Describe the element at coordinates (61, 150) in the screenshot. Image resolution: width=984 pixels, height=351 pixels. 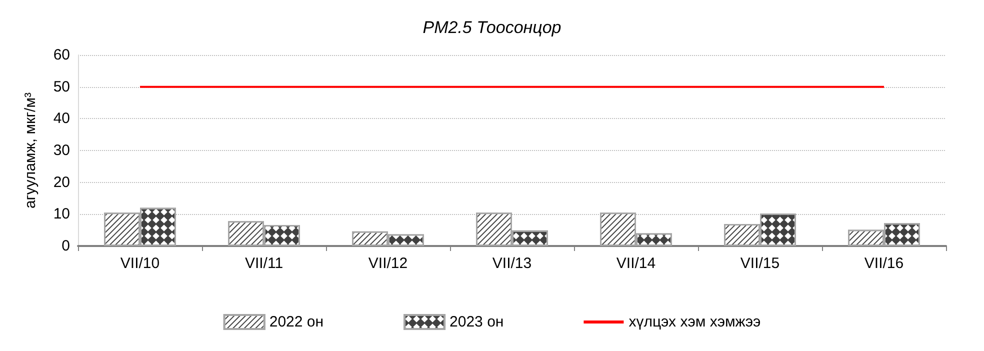
I see `y-tick-label: 30` at that location.